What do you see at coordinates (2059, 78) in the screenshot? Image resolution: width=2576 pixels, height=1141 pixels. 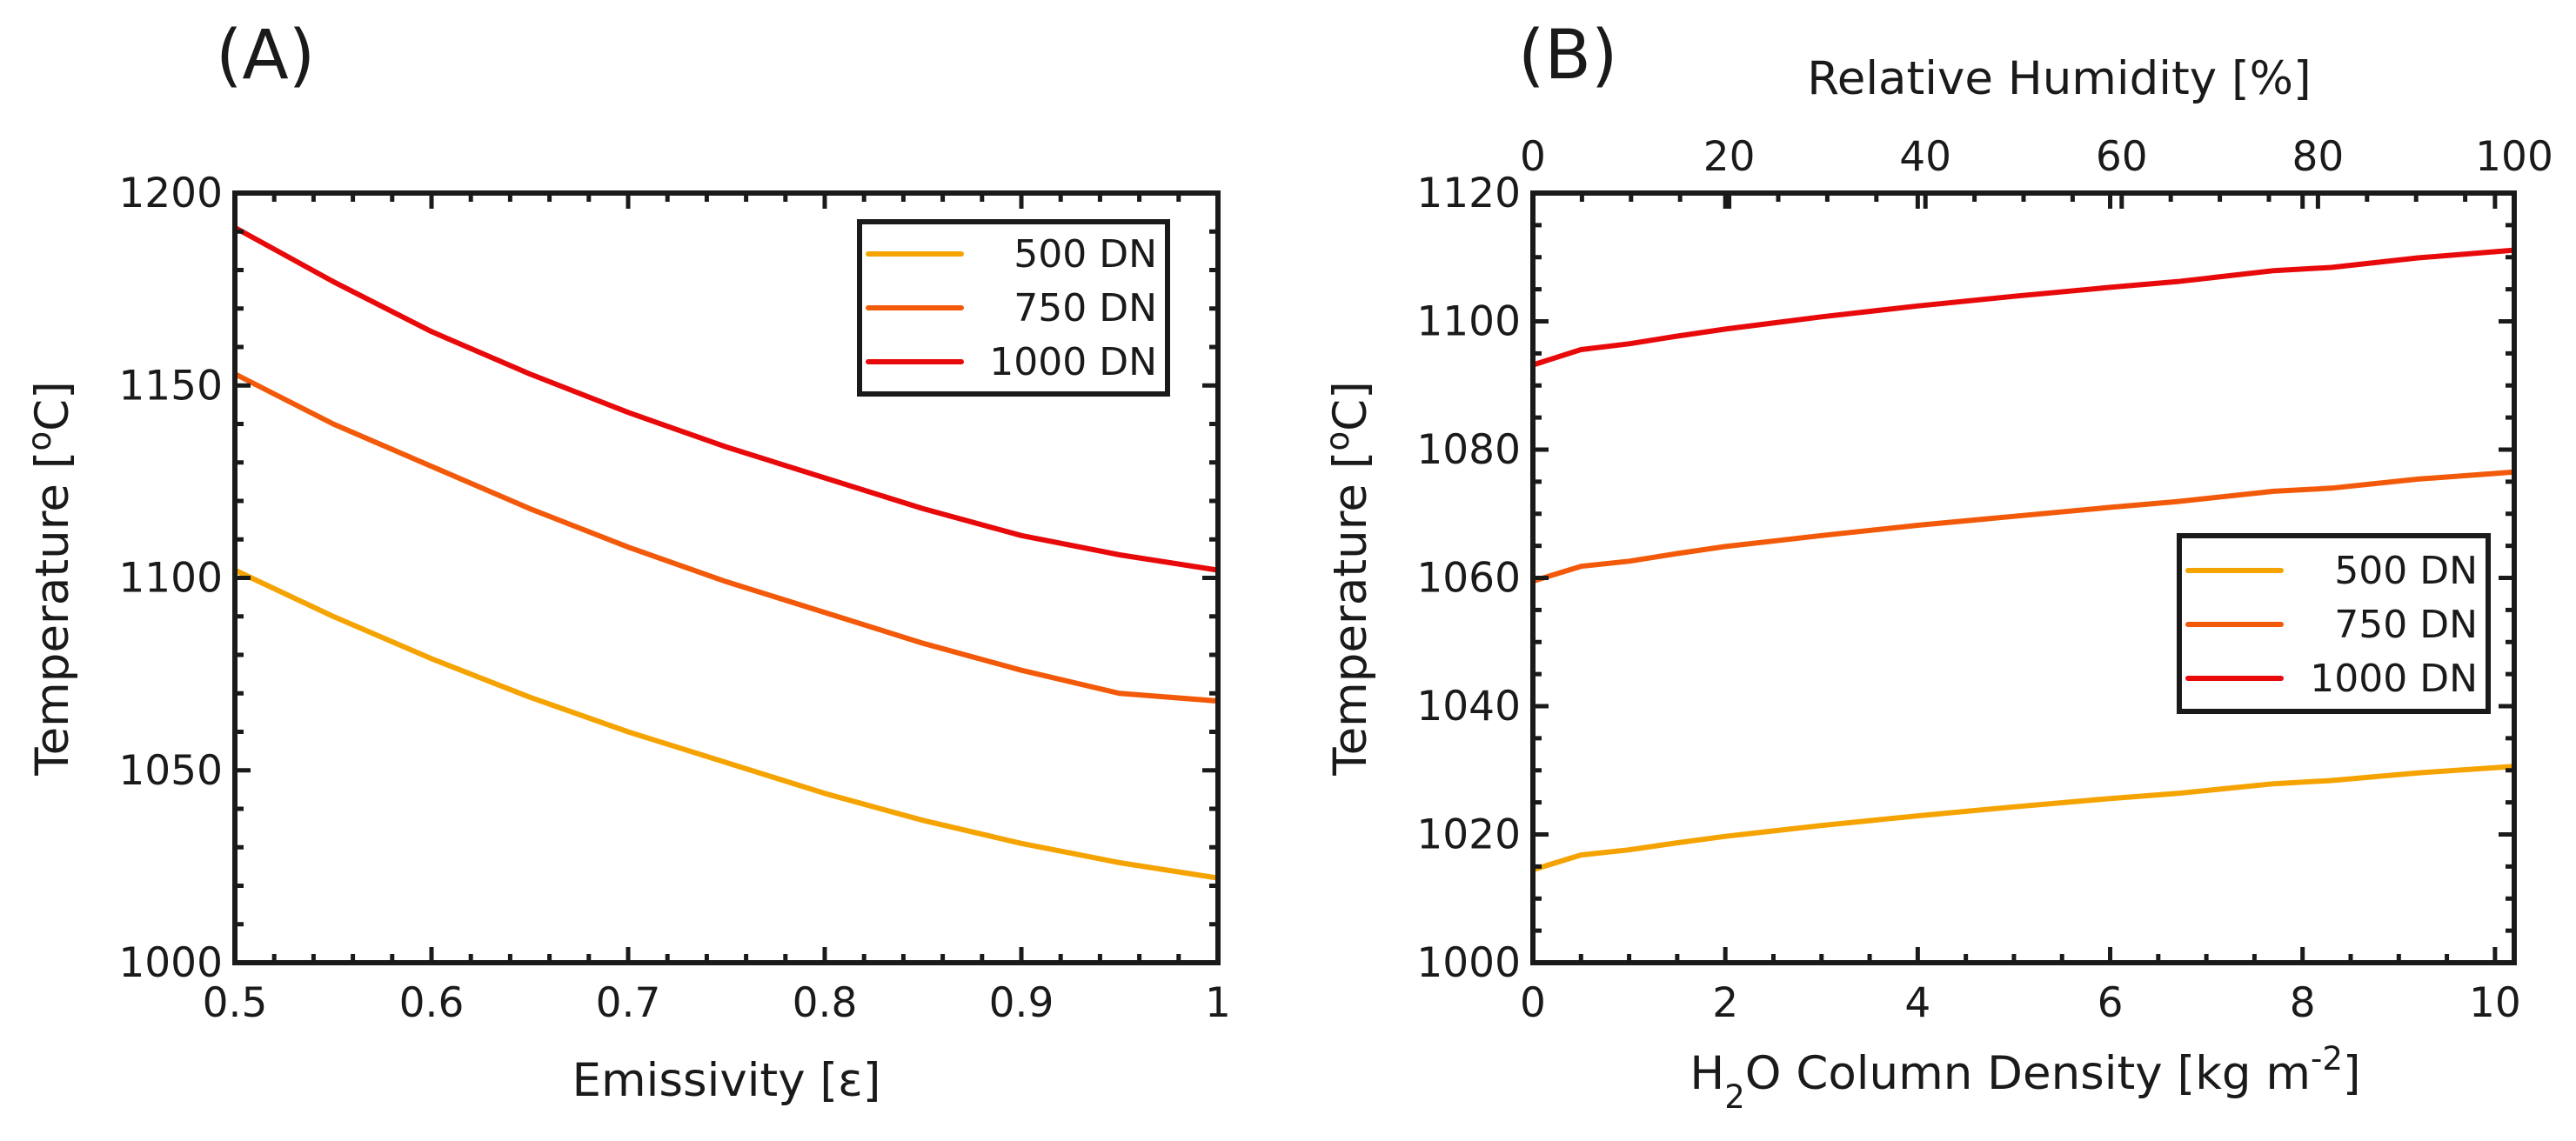 I see `panel-b-top-axis-label: Relative Humidity [%]` at bounding box center [2059, 78].